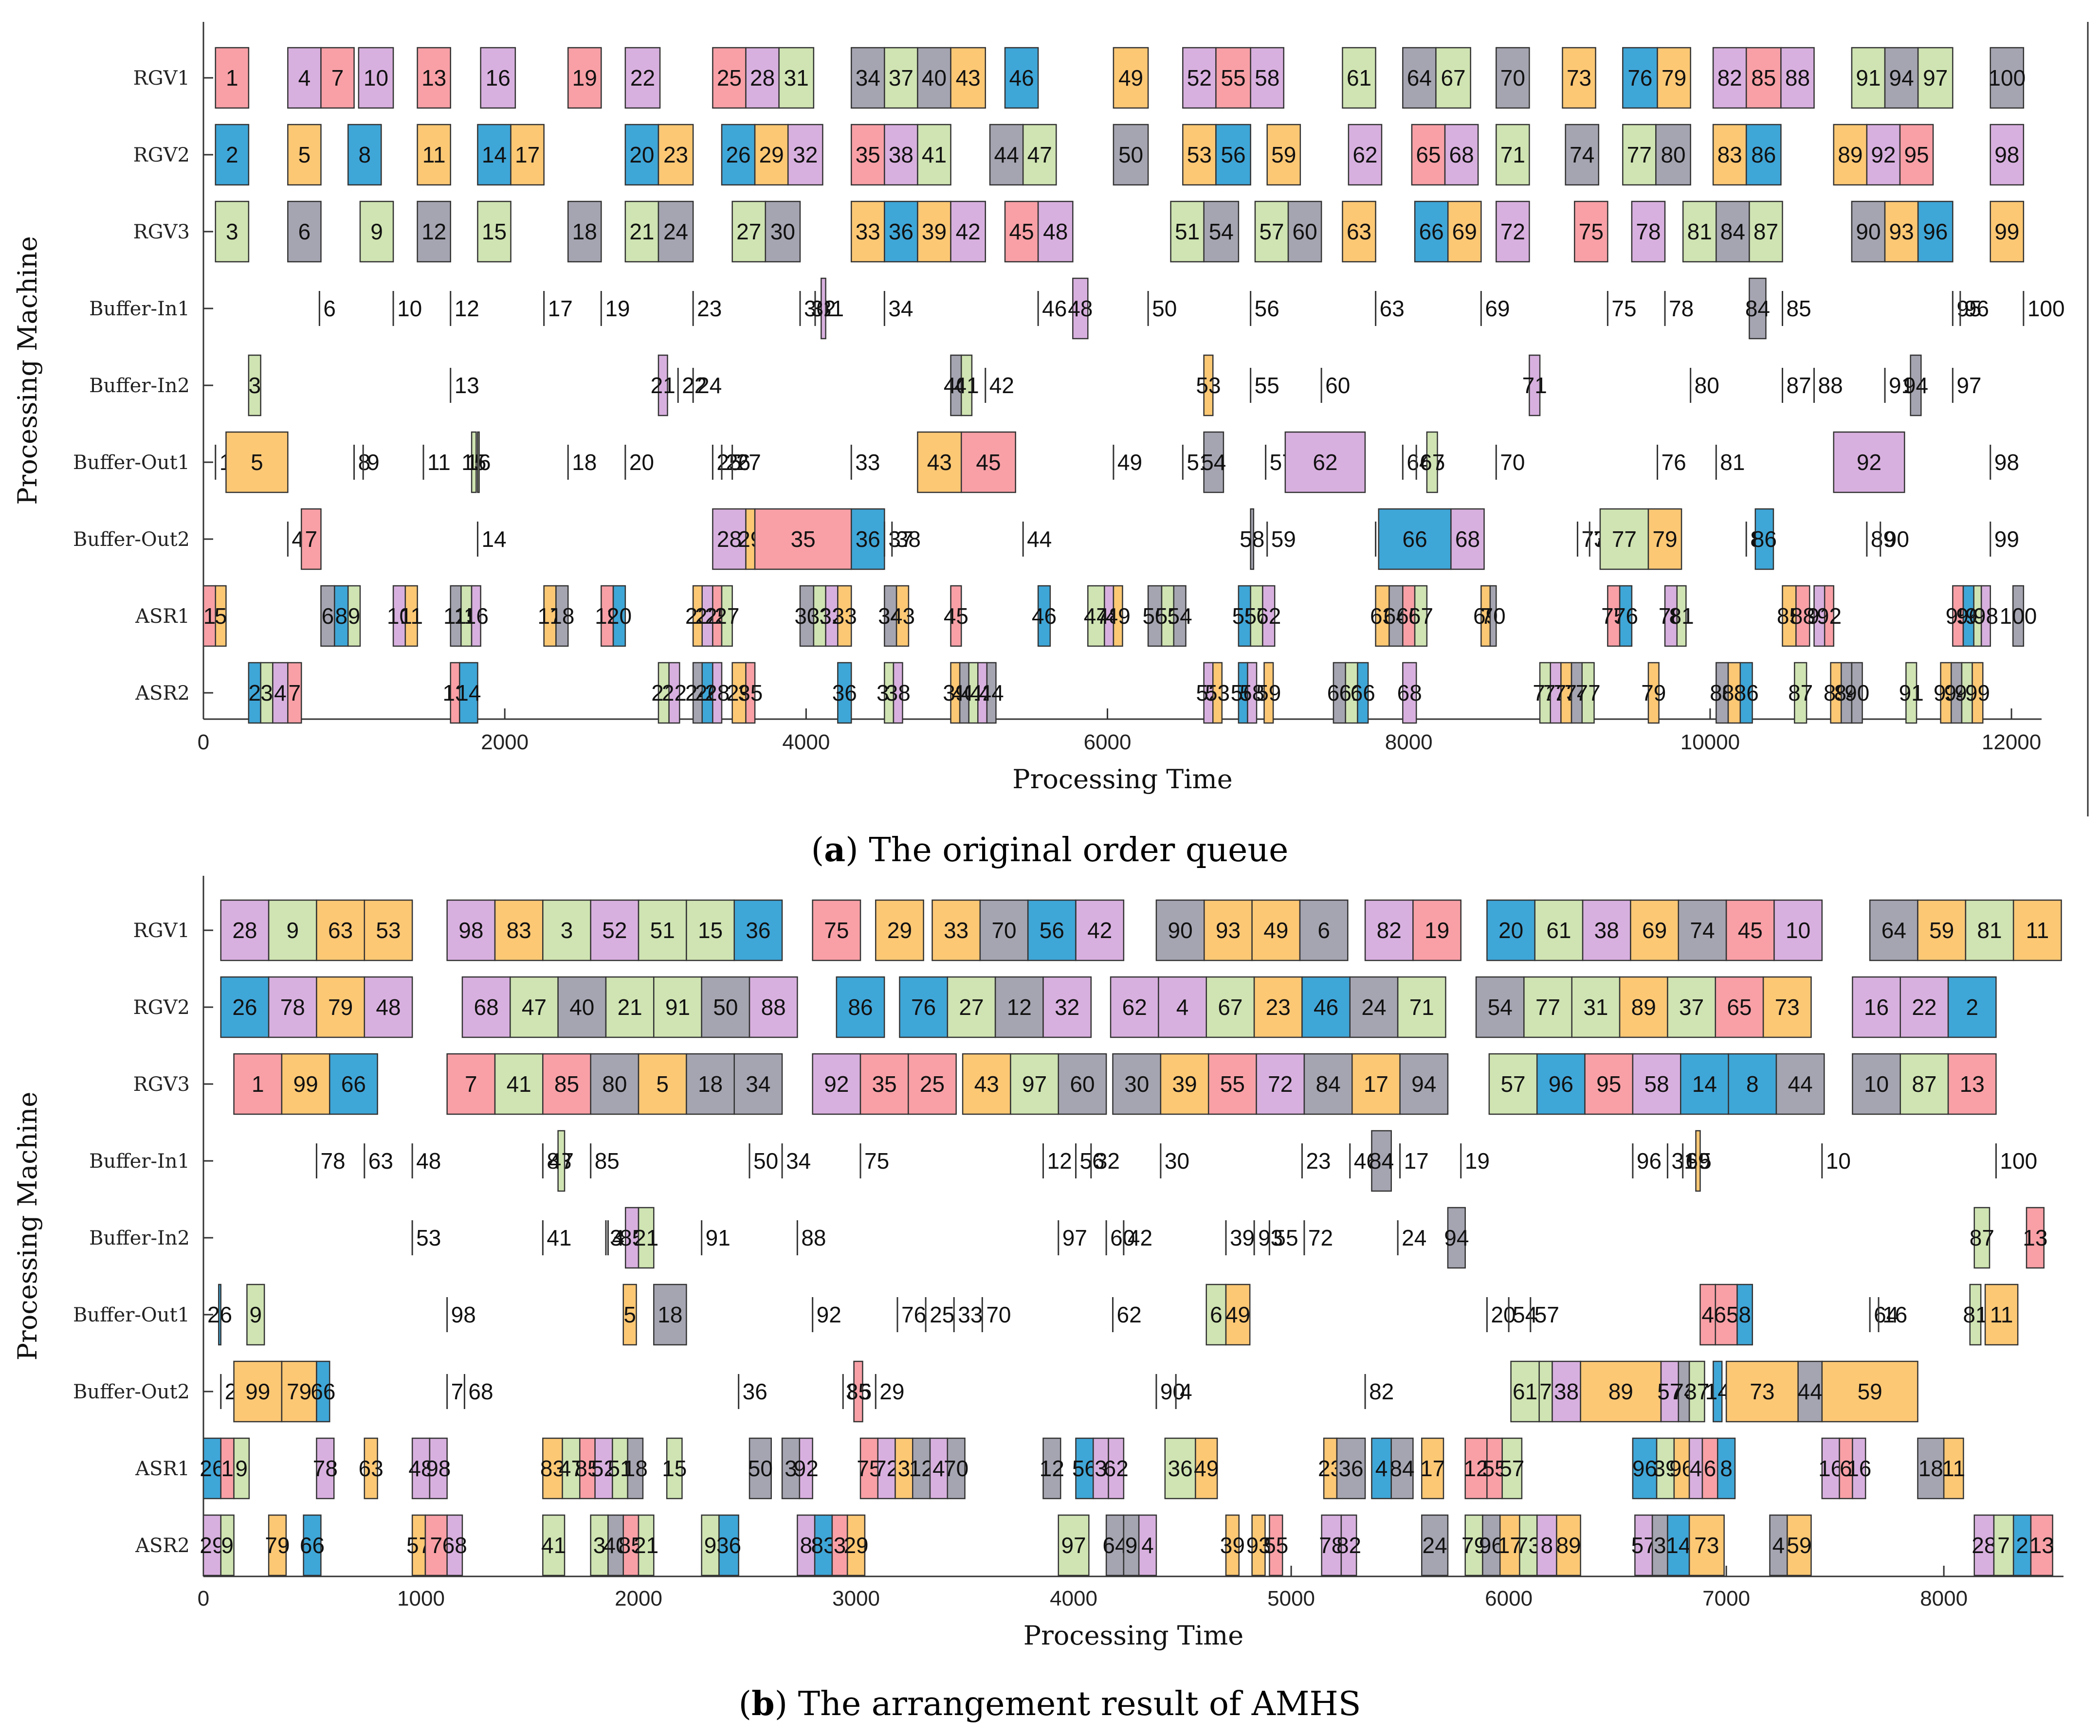 Image resolution: width=2100 pixels, height=1736 pixels. I want to click on machine-label: ASR1, so click(162, 617).